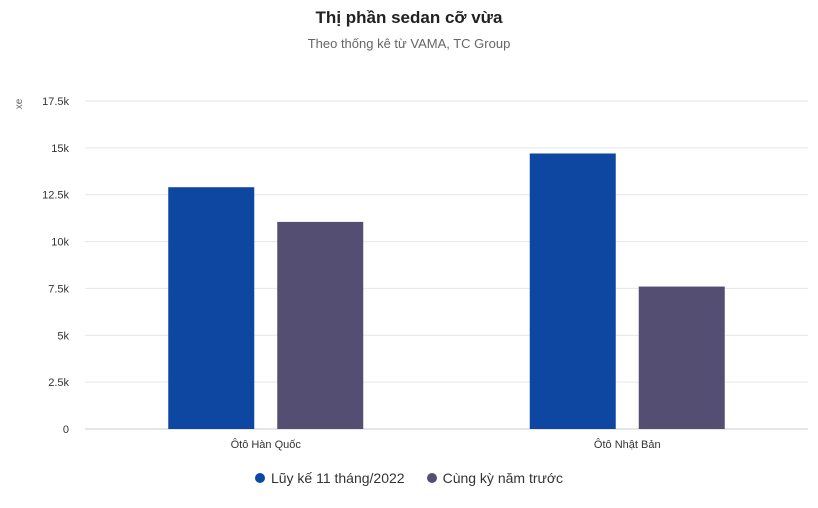 Image resolution: width=818 pixels, height=508 pixels. Describe the element at coordinates (58, 383) in the screenshot. I see `y-tick-label: 2.5k` at that location.